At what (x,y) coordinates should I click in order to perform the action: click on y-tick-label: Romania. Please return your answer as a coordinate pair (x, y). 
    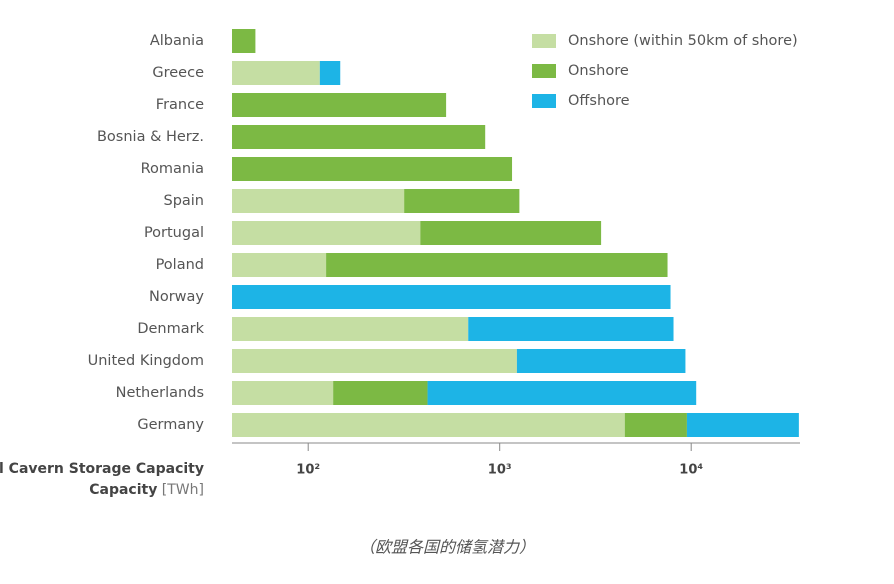
    Looking at the image, I should click on (172, 169).